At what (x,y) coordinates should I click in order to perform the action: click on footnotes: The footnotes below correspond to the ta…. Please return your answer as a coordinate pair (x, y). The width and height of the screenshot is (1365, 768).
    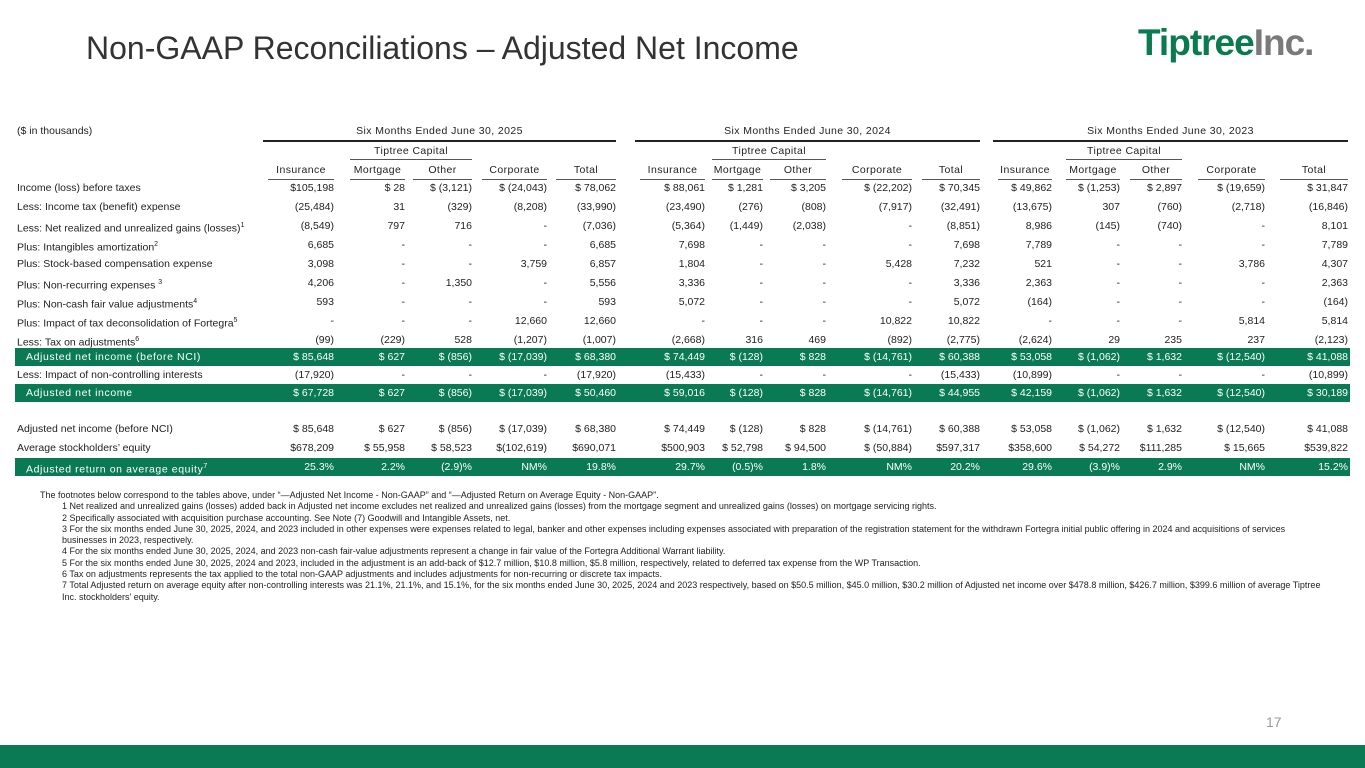
    Looking at the image, I should click on (685, 546).